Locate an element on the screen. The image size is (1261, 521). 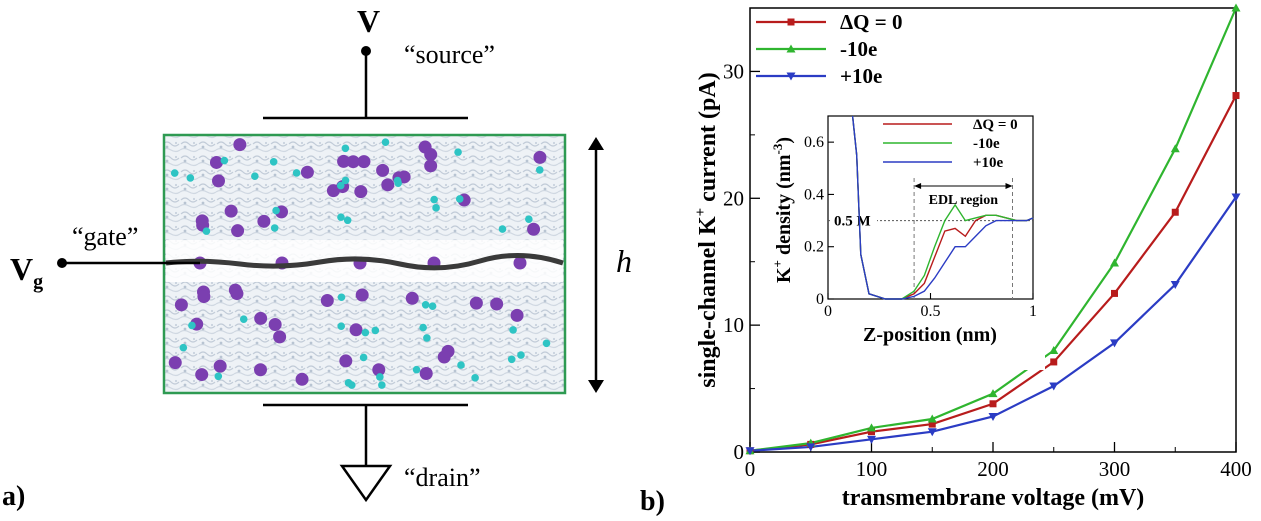
reference-concentration-label: 0.5 M is located at coordinates (852, 222).